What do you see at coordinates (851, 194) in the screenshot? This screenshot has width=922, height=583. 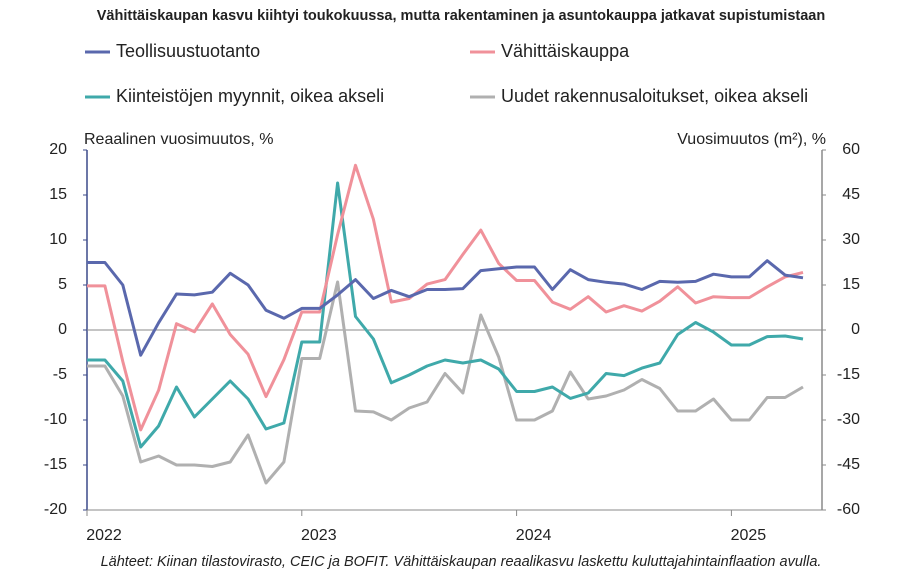 I see `y2-tick-label: 45` at bounding box center [851, 194].